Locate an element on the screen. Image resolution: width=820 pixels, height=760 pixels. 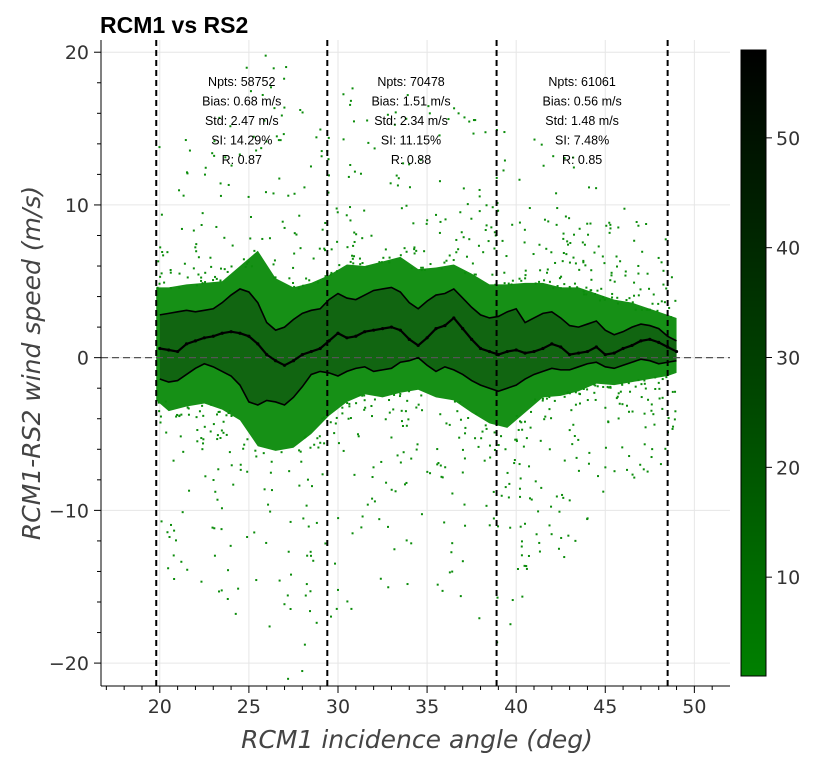
beam-stat-line: R: 0.85 is located at coordinates (582, 160).